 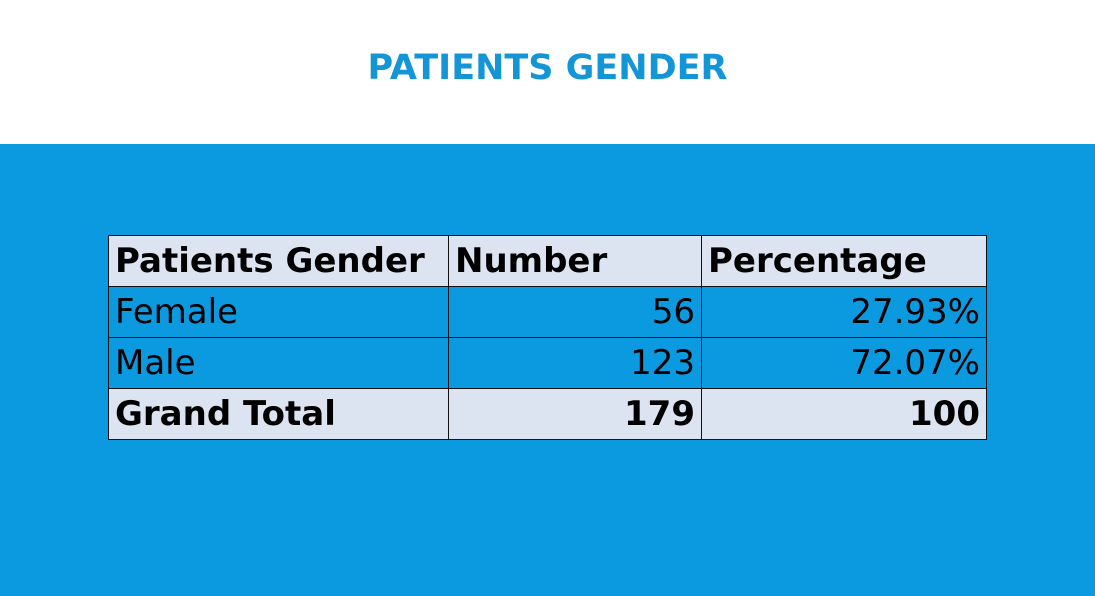 What do you see at coordinates (844, 261) in the screenshot?
I see `column-header-percentage: Percentage` at bounding box center [844, 261].